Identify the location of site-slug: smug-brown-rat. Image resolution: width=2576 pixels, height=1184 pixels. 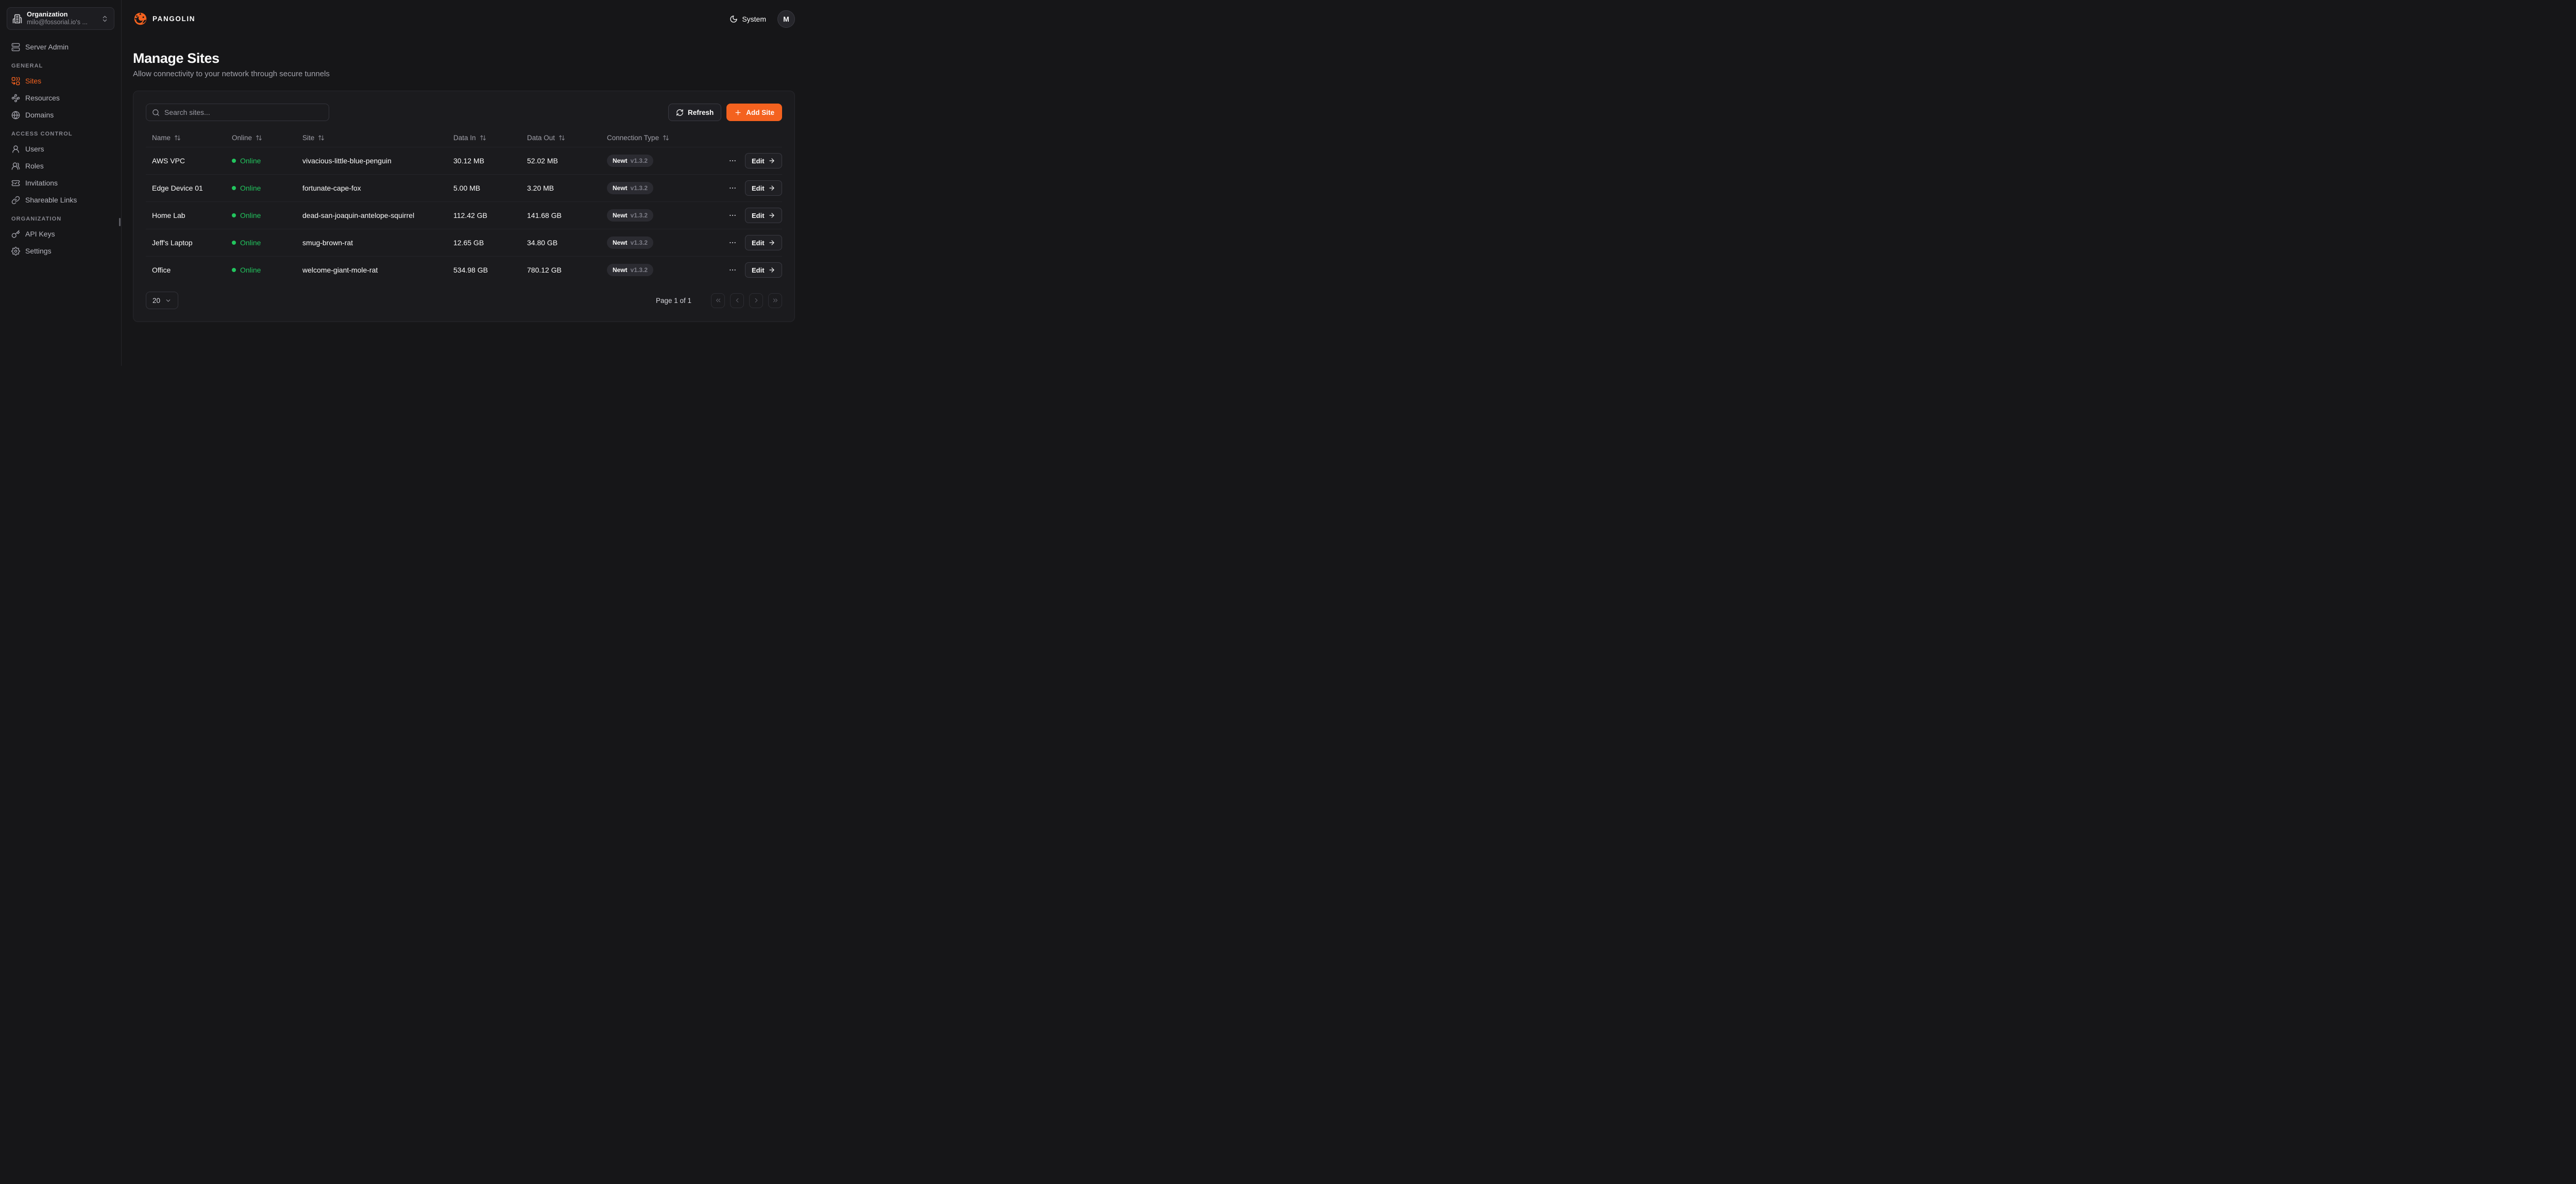
(327, 243).